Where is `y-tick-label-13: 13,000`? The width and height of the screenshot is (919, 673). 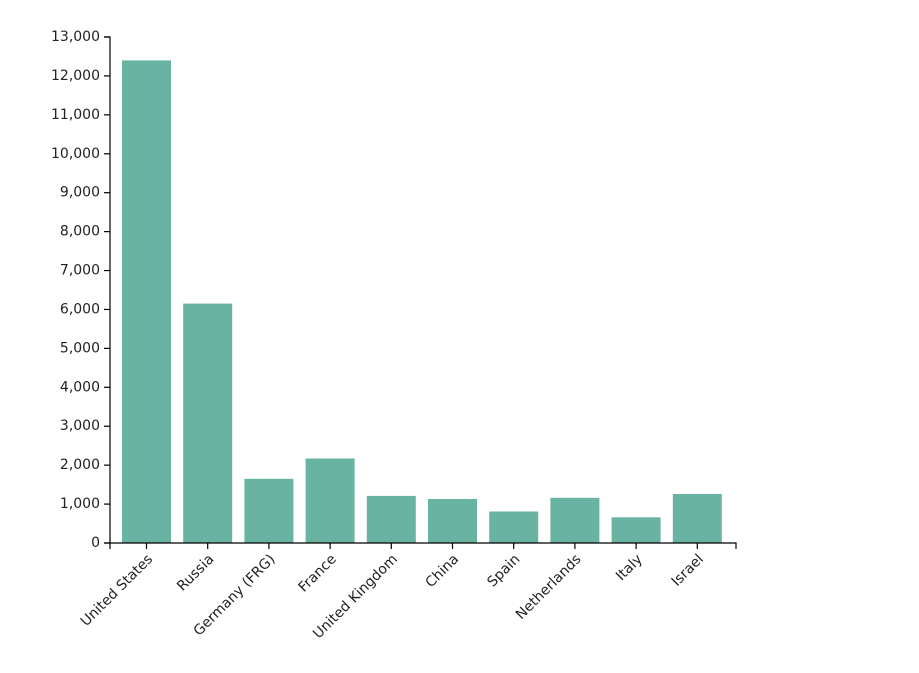 y-tick-label-13: 13,000 is located at coordinates (75, 37).